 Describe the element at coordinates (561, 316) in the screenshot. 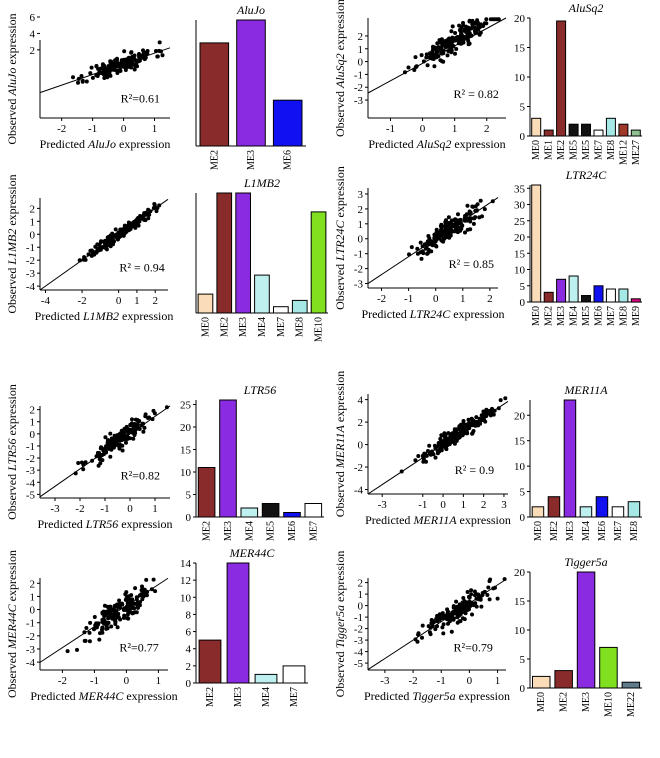

I see `bar-category-label: ME3` at that location.